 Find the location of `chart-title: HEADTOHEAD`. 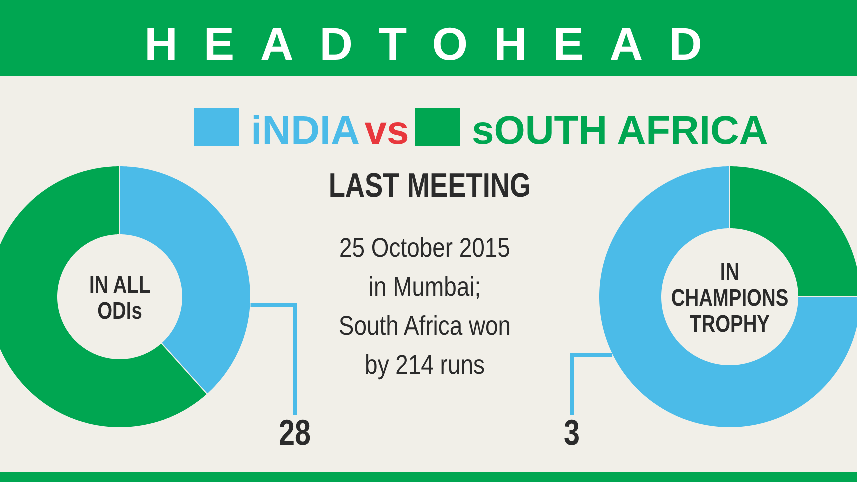

chart-title: HEADTOHEAD is located at coordinates (436, 44).